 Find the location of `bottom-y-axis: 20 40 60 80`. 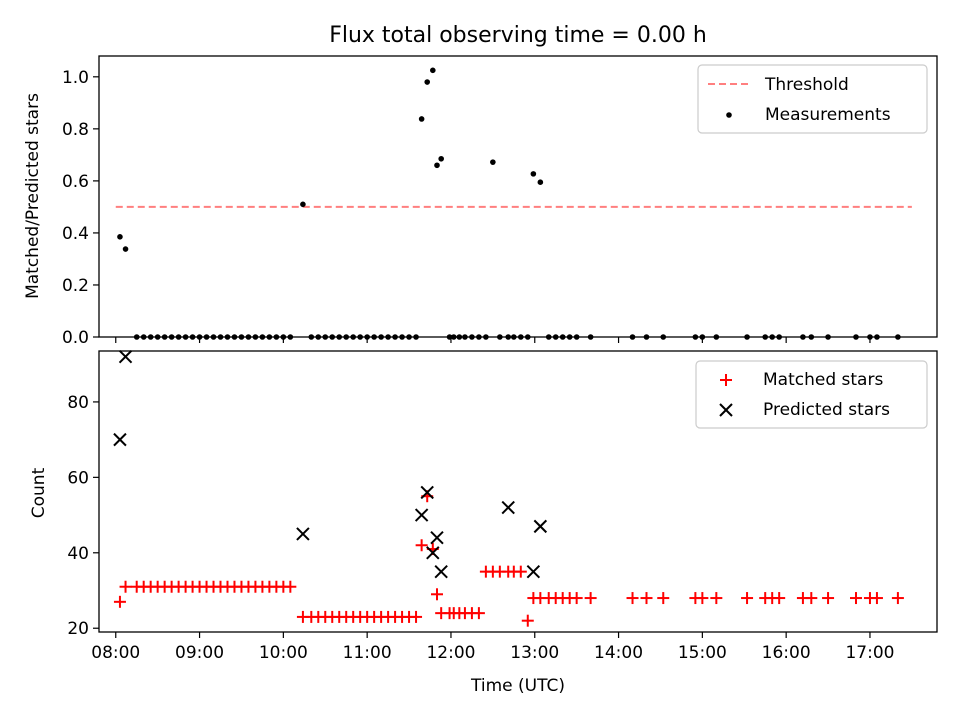

bottom-y-axis: 20 40 60 80 is located at coordinates (83, 516).